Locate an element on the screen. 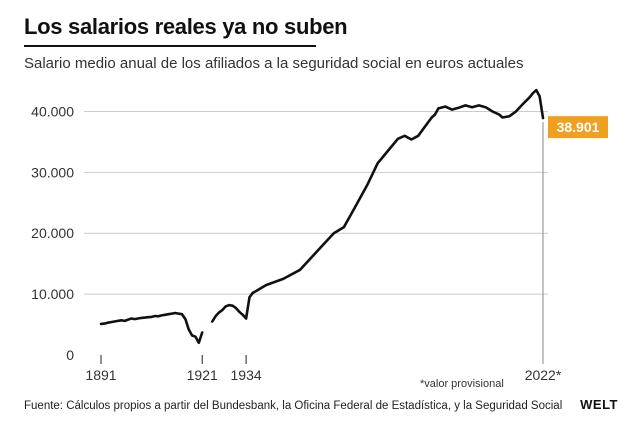  x-tick-label: 1891 is located at coordinates (100, 375).